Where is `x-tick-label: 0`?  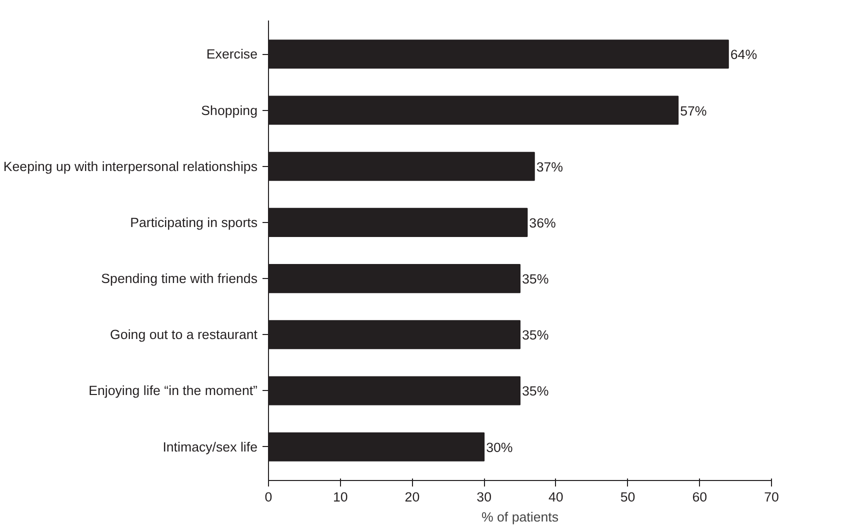 x-tick-label: 0 is located at coordinates (268, 497).